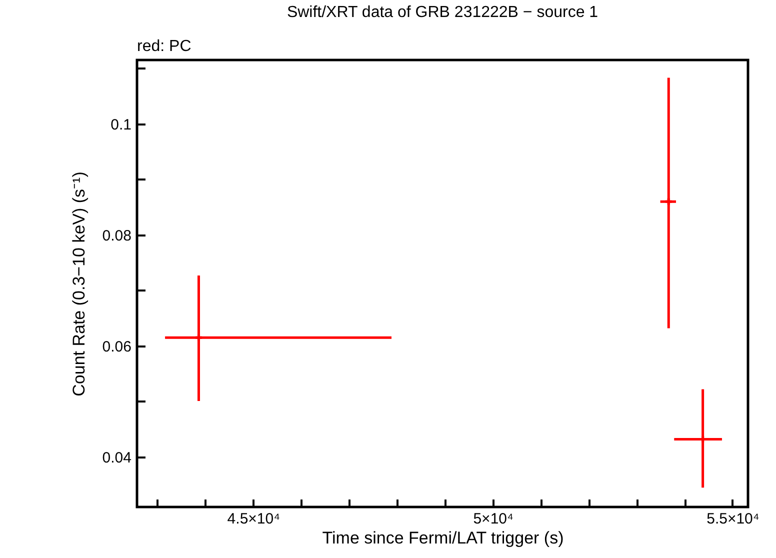 The image size is (776, 558). I want to click on x-axis-title: Time since Fermi/LAT trigger (s), so click(443, 538).